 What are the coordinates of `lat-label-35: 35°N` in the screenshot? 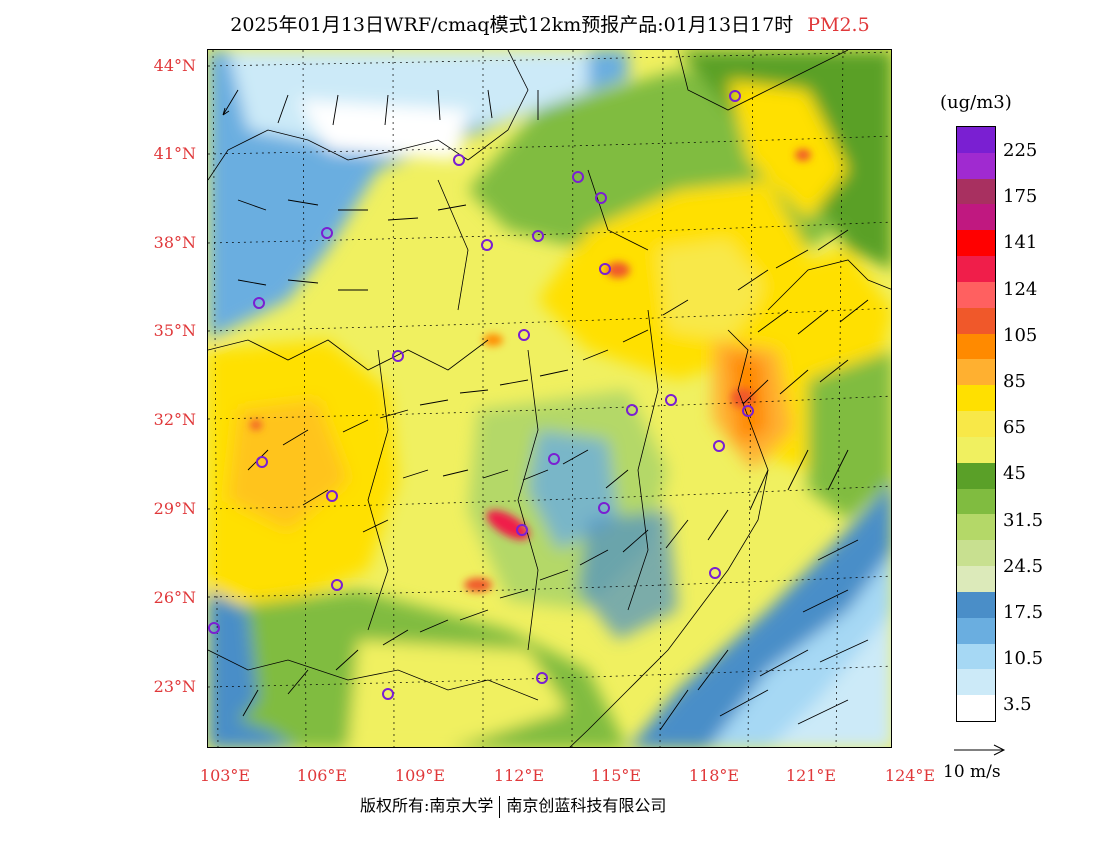 It's located at (174, 330).